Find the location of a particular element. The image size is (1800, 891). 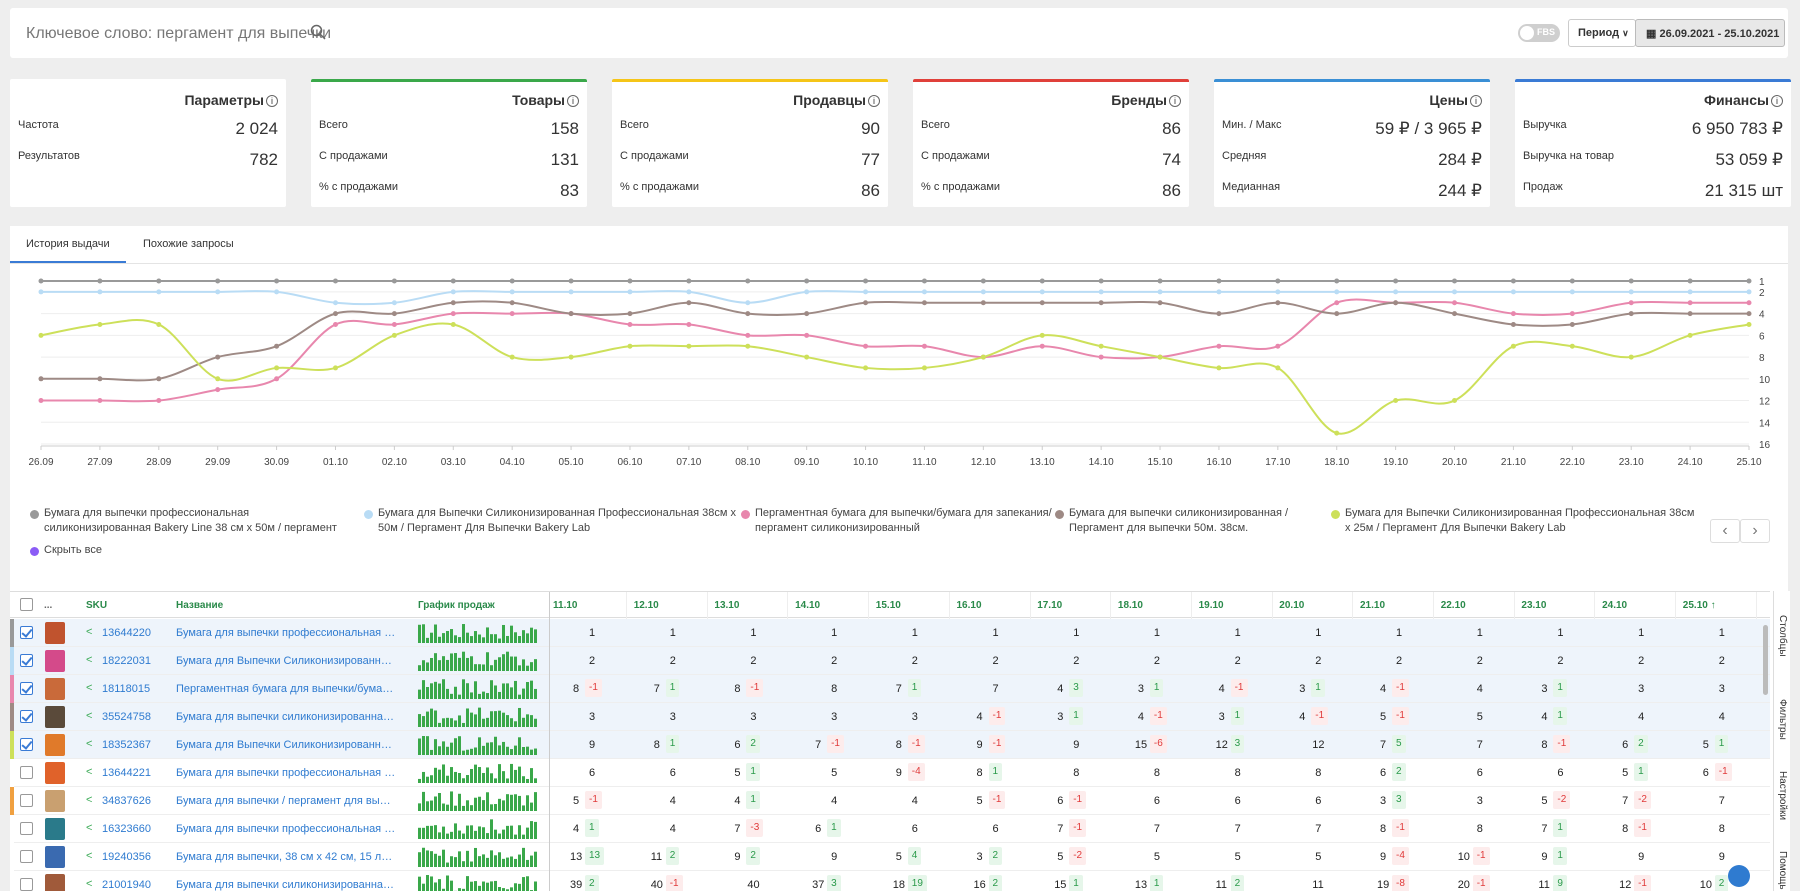

sku-link: 18118015 is located at coordinates (126, 689).